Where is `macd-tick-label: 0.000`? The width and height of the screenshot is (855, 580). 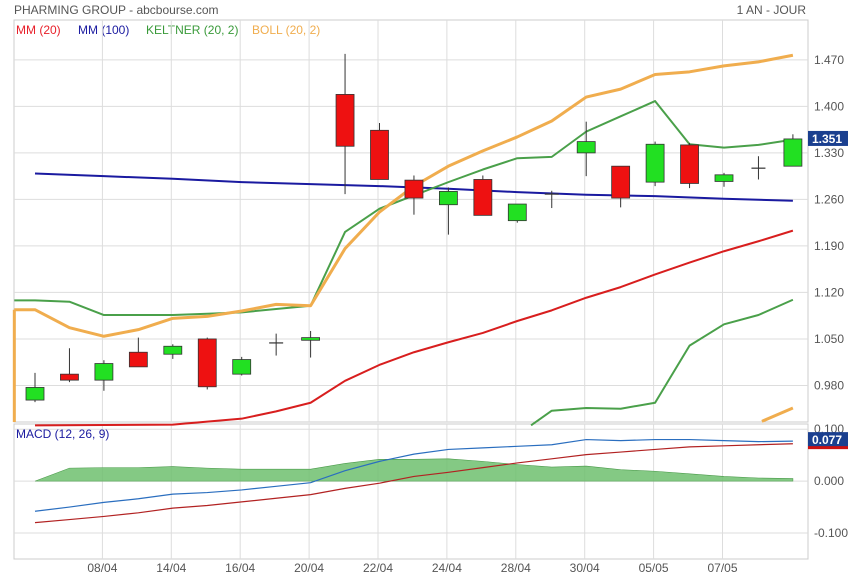 macd-tick-label: 0.000 is located at coordinates (829, 481).